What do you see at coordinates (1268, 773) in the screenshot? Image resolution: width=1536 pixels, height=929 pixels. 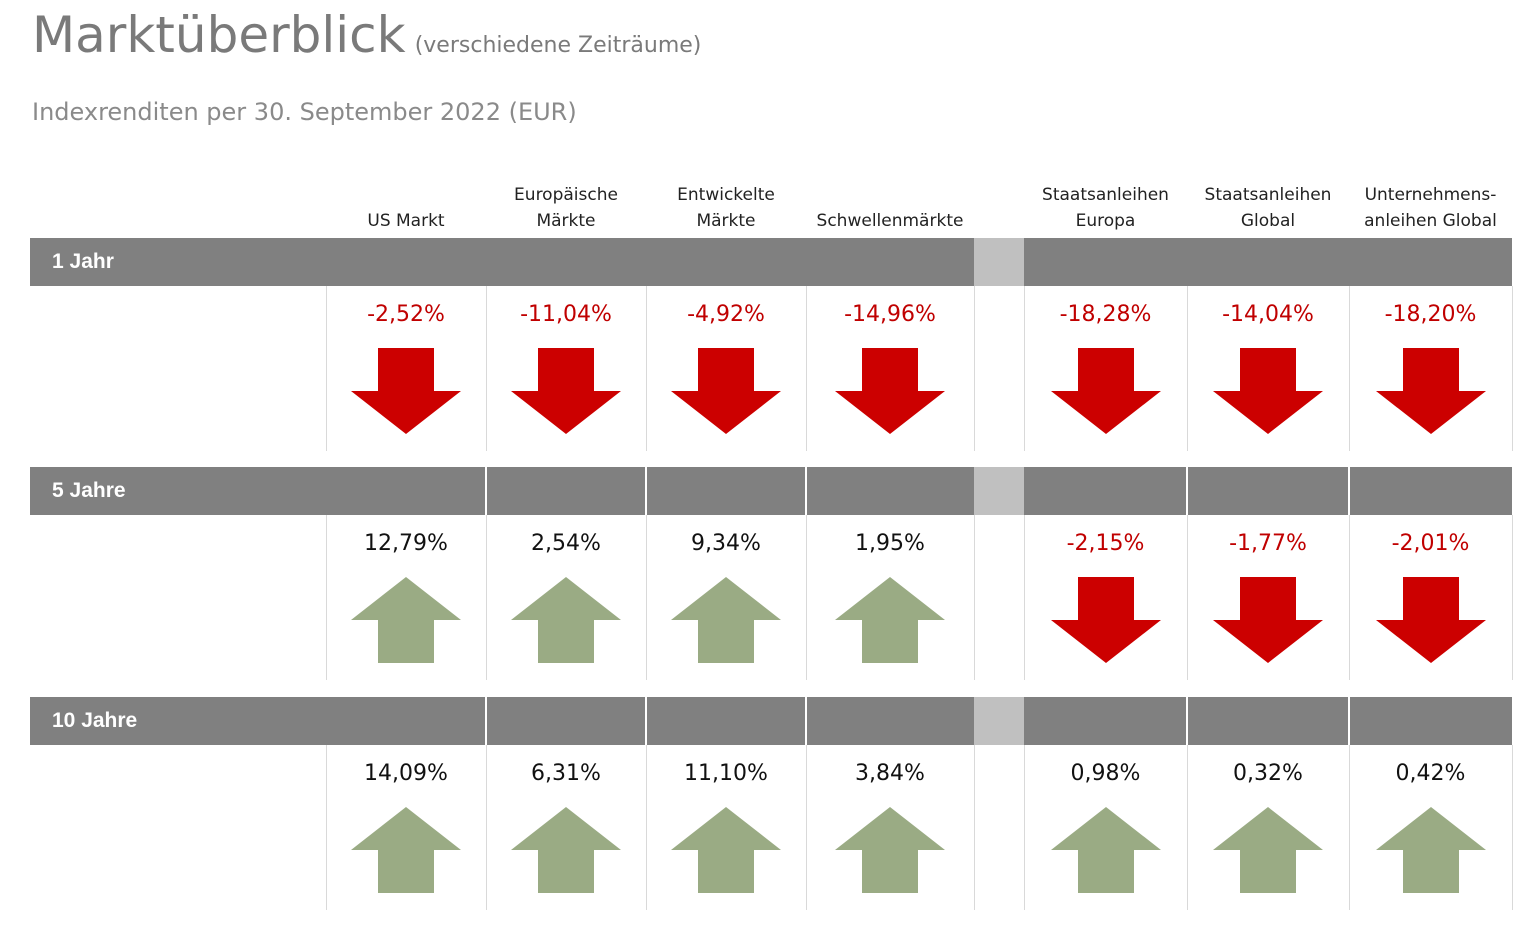 I see `return-value: 0,32%` at bounding box center [1268, 773].